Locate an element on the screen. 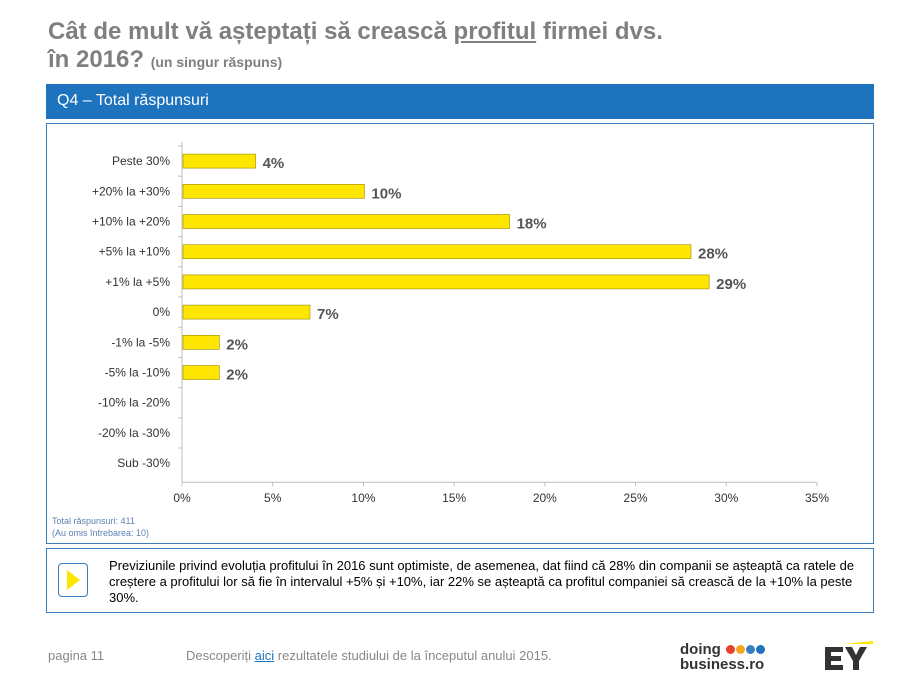 The height and width of the screenshot is (690, 920). doingbusiness-logo: doing business.ro is located at coordinates (730, 659).